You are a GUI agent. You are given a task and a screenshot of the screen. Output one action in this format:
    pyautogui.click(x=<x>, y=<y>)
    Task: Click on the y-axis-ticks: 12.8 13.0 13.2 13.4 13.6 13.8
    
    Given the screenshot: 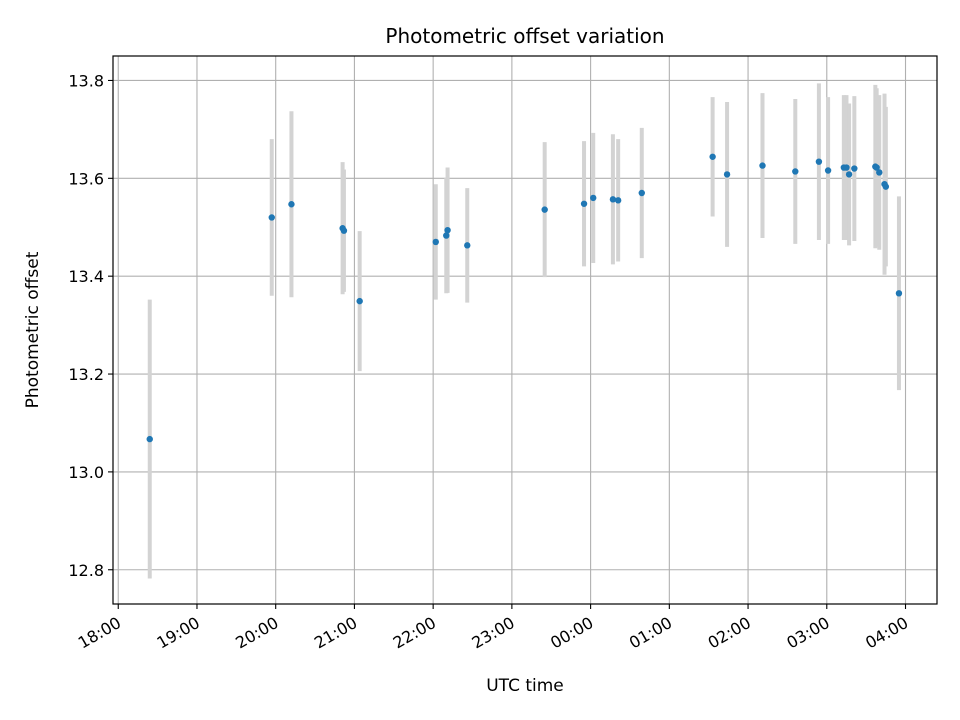 What is the action you would take?
    pyautogui.click(x=90, y=325)
    